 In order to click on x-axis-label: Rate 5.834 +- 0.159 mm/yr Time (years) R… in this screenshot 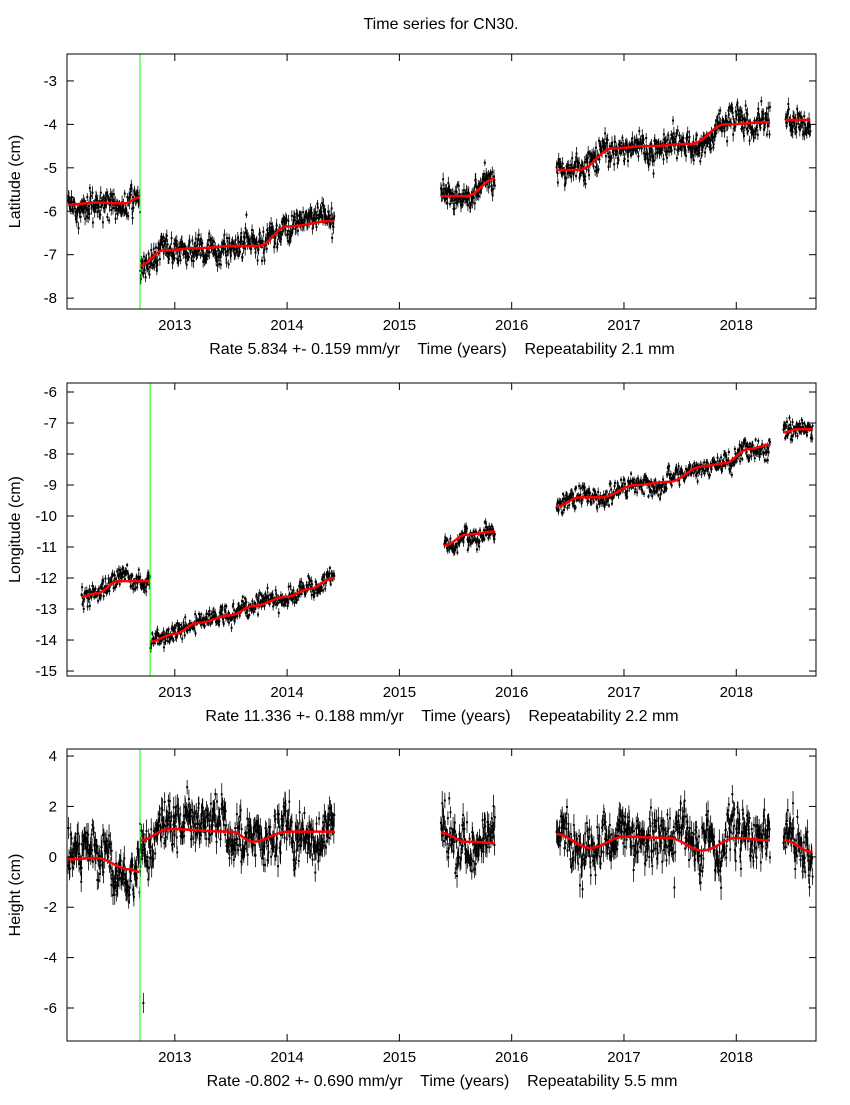, I will do `click(442, 349)`.